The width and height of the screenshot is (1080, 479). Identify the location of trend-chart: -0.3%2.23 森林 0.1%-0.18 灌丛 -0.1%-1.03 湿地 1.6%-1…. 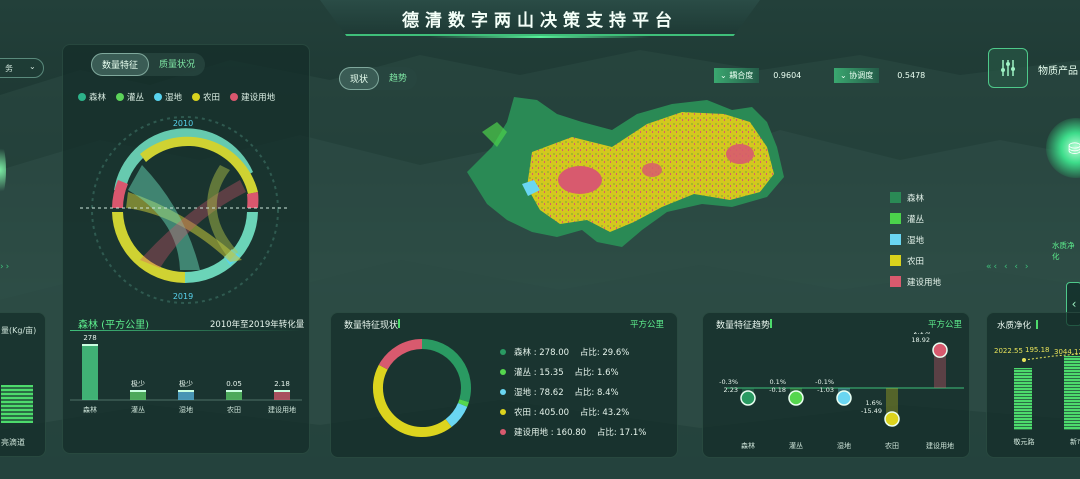
(841, 391).